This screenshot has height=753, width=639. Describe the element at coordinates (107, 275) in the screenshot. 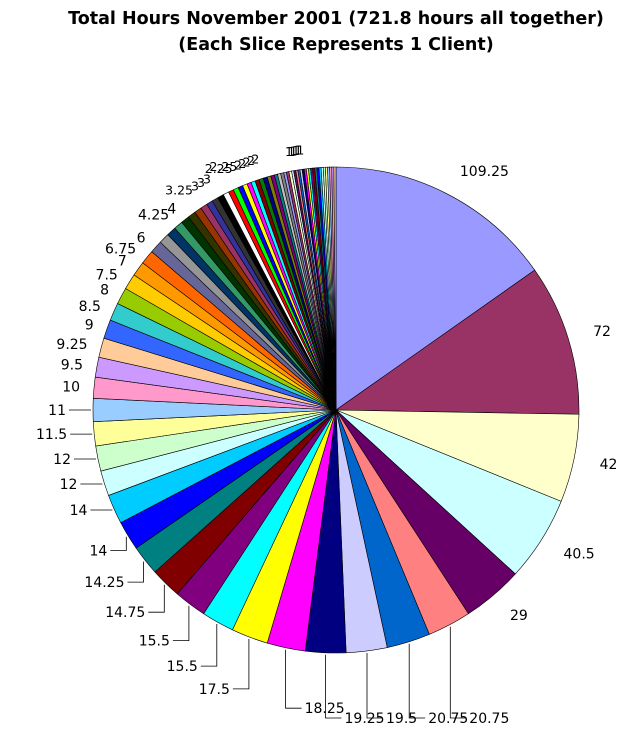

I see `slice-label: 7.5` at that location.